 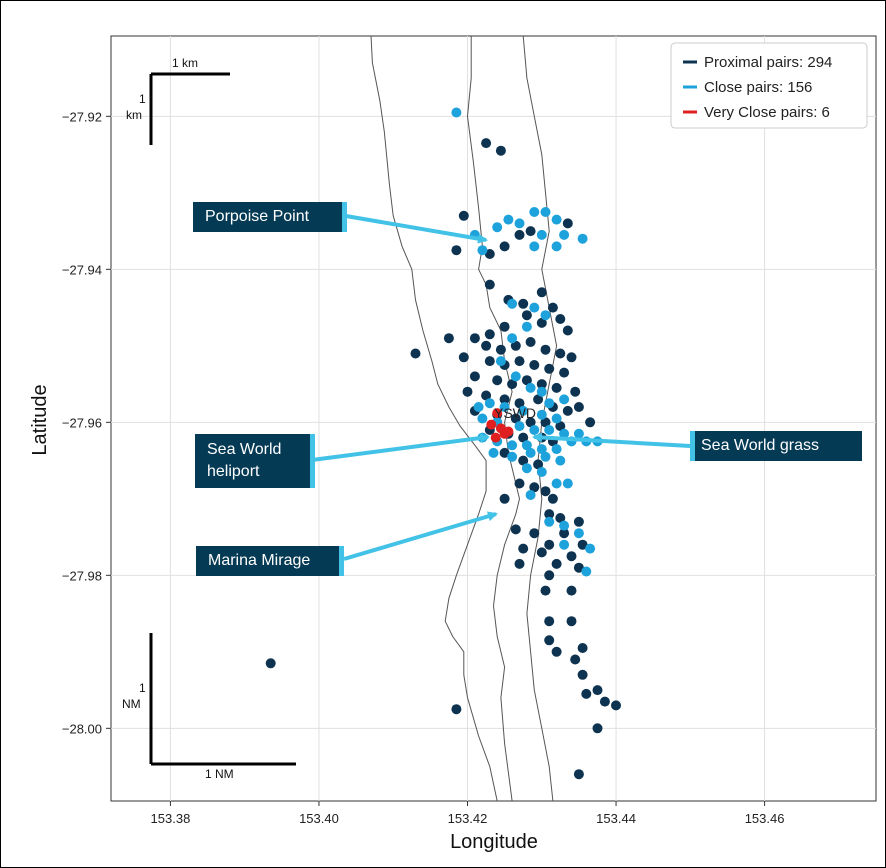 What do you see at coordinates (219, 774) in the screenshot?
I see `scale-nm-horizontal-label: 1 NM` at bounding box center [219, 774].